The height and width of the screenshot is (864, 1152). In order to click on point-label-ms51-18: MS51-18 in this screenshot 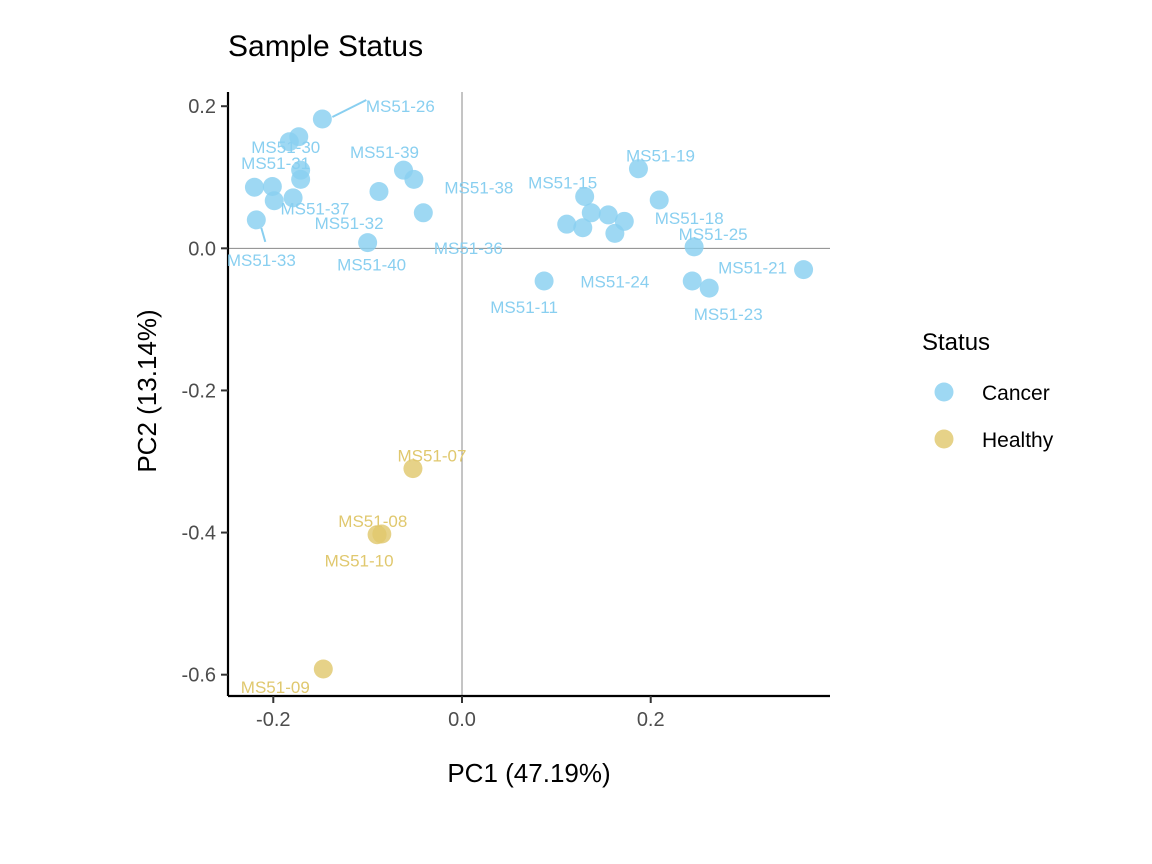, I will do `click(689, 218)`.